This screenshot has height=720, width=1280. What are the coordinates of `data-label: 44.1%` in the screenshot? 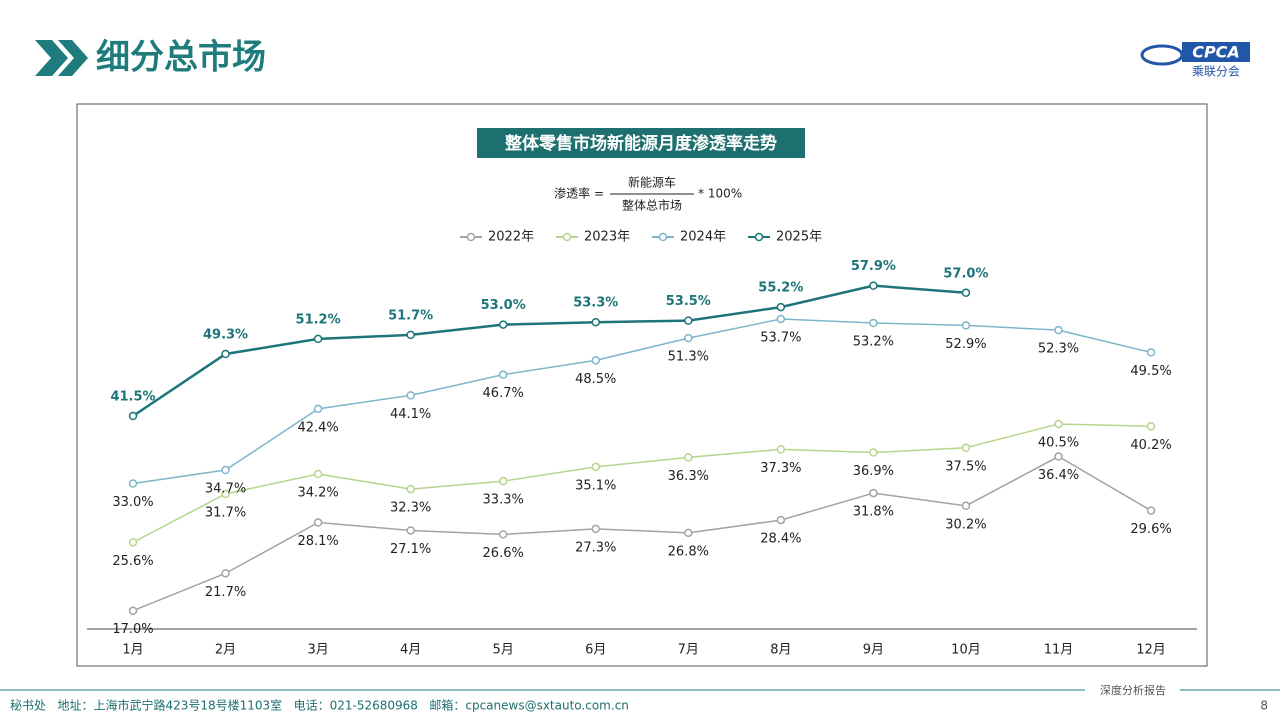 It's located at (410, 414).